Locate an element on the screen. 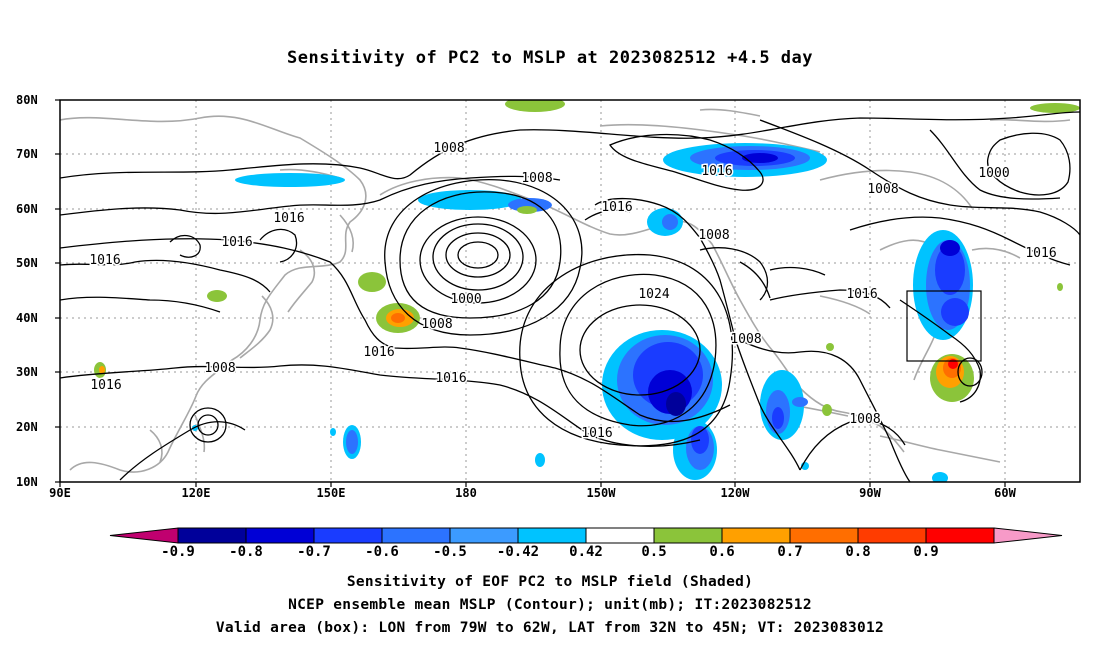 This screenshot has width=1100, height=650. lat-label-40n: 40N is located at coordinates (27, 318).